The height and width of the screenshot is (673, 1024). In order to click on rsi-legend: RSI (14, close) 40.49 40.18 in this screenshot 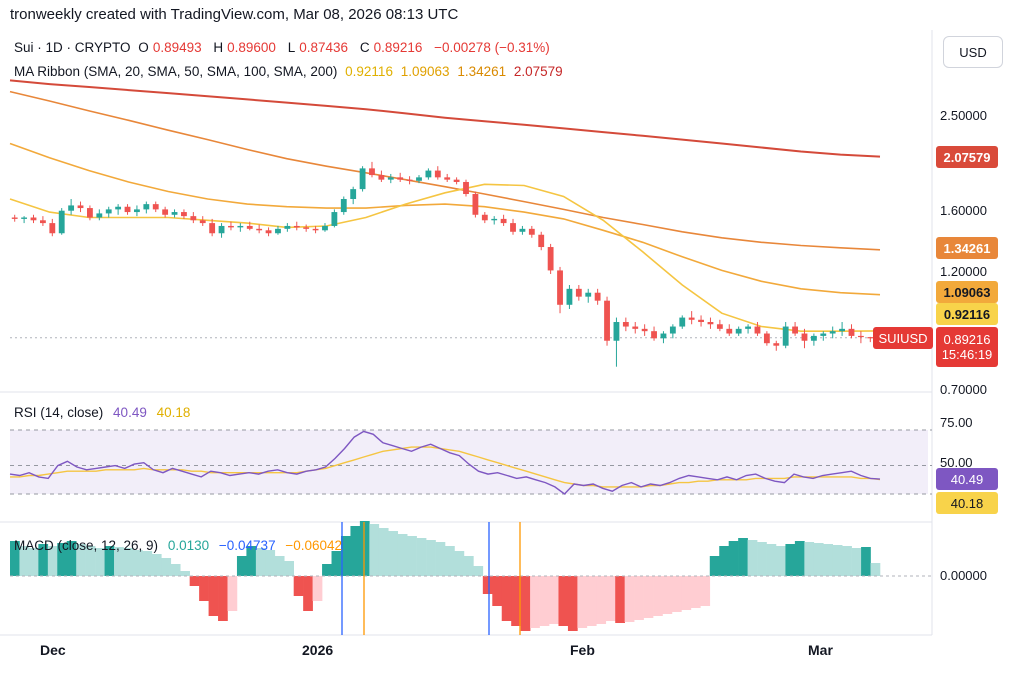, I will do `click(102, 412)`.